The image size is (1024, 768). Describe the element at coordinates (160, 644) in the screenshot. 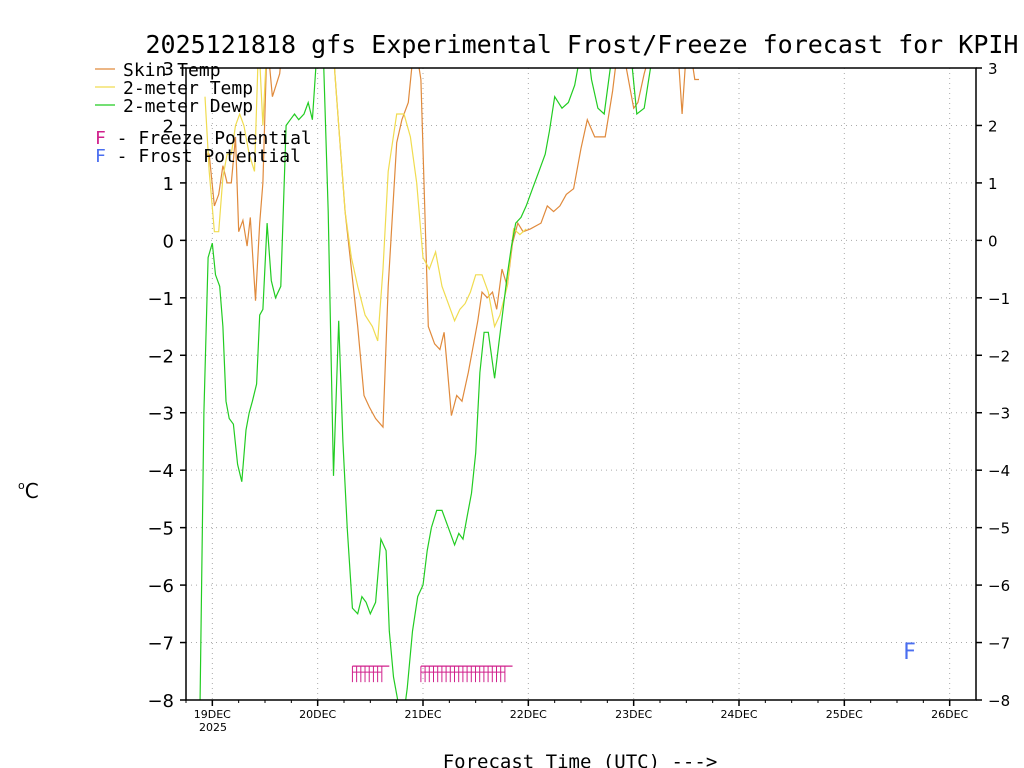

I see `y-tick-label: −7` at that location.